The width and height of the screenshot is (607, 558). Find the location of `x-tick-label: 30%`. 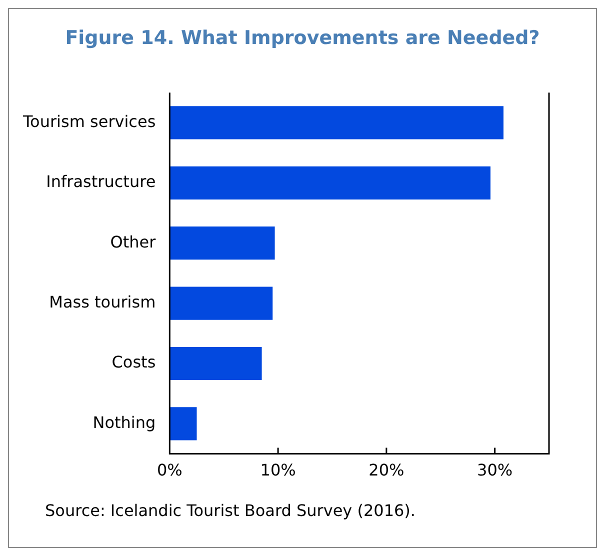

x-tick-label: 30% is located at coordinates (495, 470).